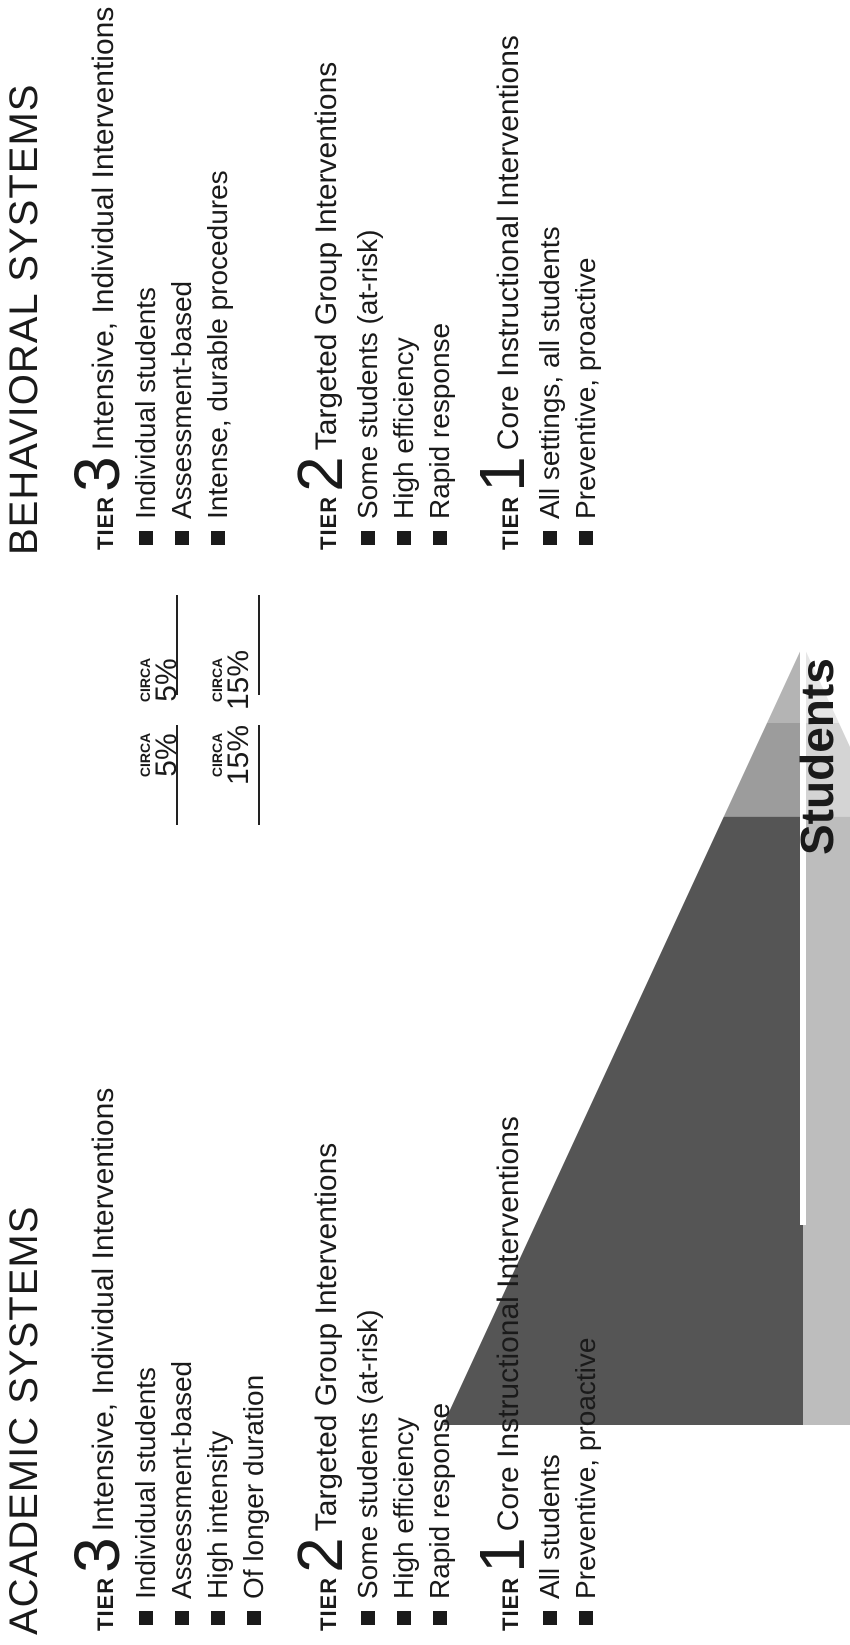  Describe the element at coordinates (763, 770) in the screenshot. I see `academic-tier2-region` at that location.